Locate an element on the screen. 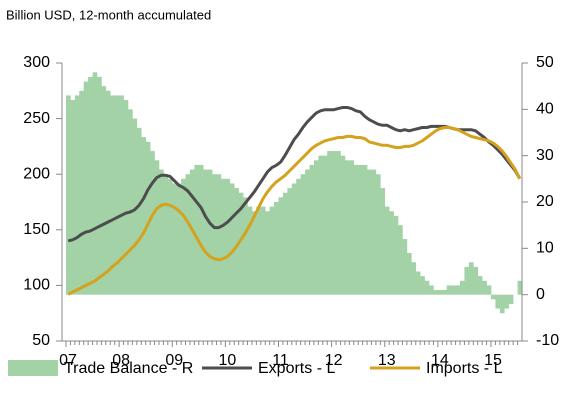  legend-swatch is located at coordinates (33, 368).